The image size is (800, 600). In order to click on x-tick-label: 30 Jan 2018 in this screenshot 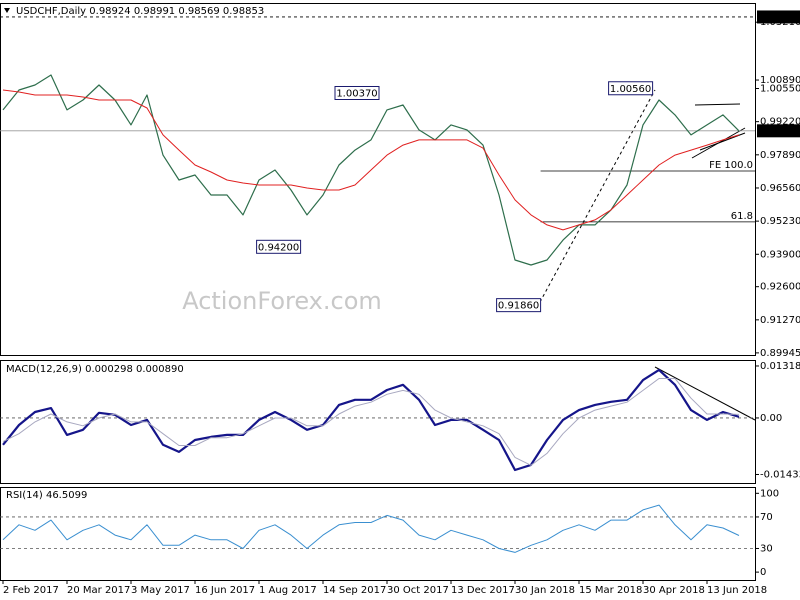, I will do `click(545, 590)`.